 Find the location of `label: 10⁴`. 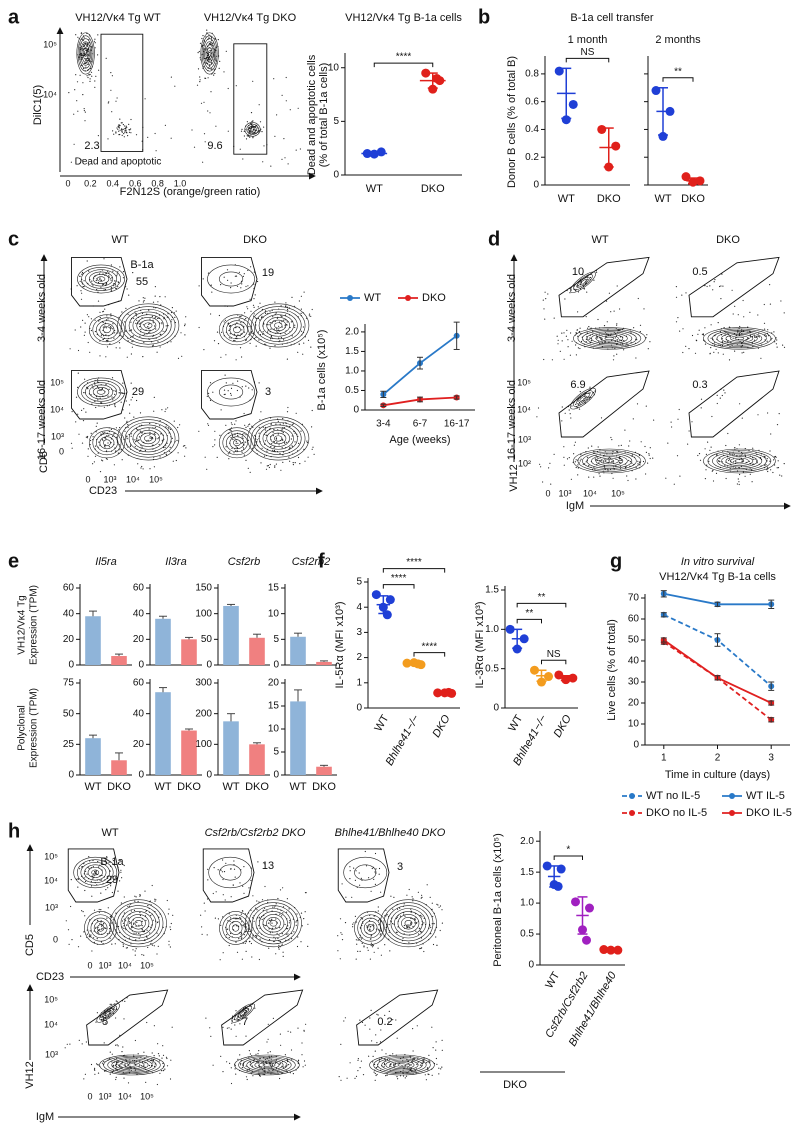

label: 10⁴ is located at coordinates (133, 479).